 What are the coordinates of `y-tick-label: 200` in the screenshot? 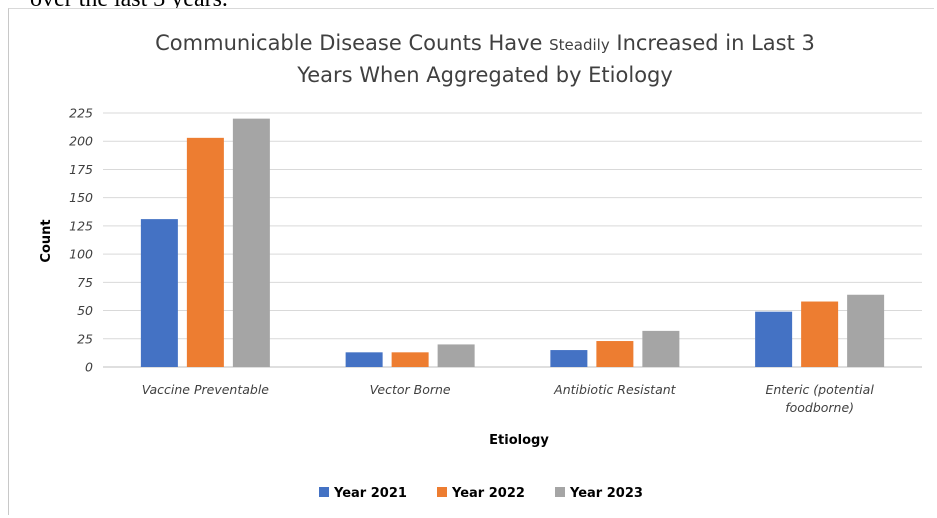 It's located at (81, 141).